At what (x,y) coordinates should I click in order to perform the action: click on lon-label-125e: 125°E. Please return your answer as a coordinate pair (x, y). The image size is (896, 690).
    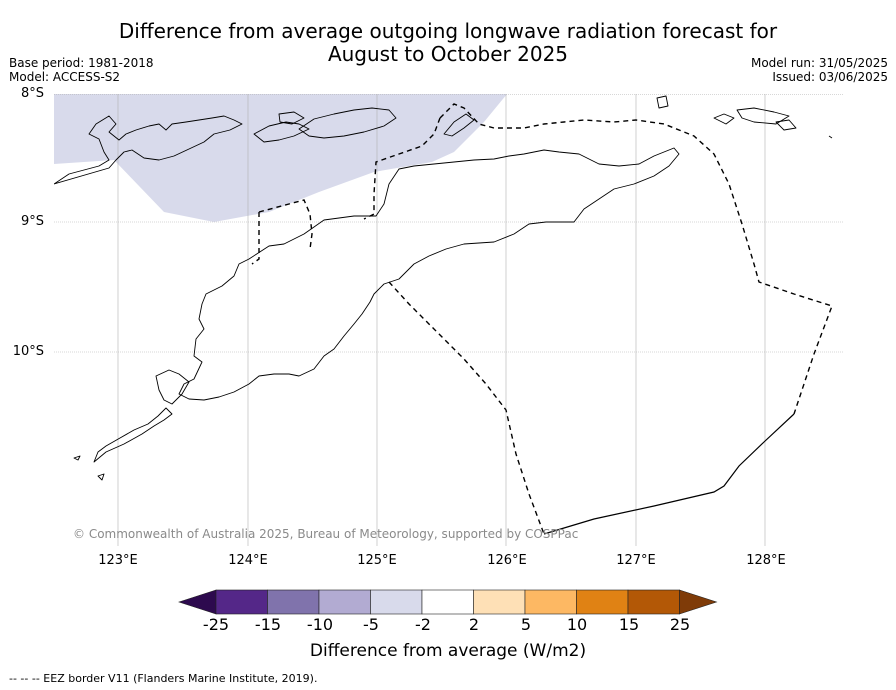
    Looking at the image, I should click on (377, 560).